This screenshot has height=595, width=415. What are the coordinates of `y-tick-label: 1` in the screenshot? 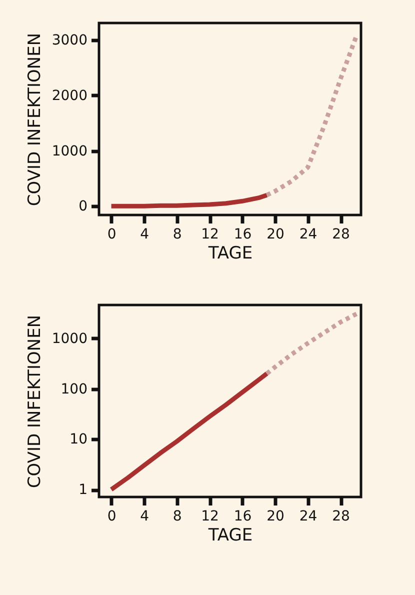 It's located at (83, 490).